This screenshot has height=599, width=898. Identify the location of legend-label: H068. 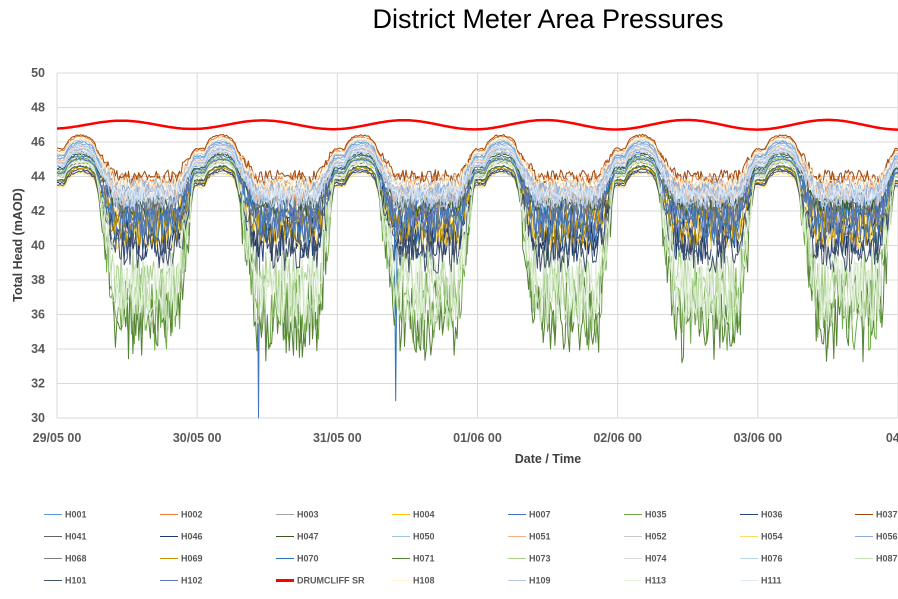
(76, 558).